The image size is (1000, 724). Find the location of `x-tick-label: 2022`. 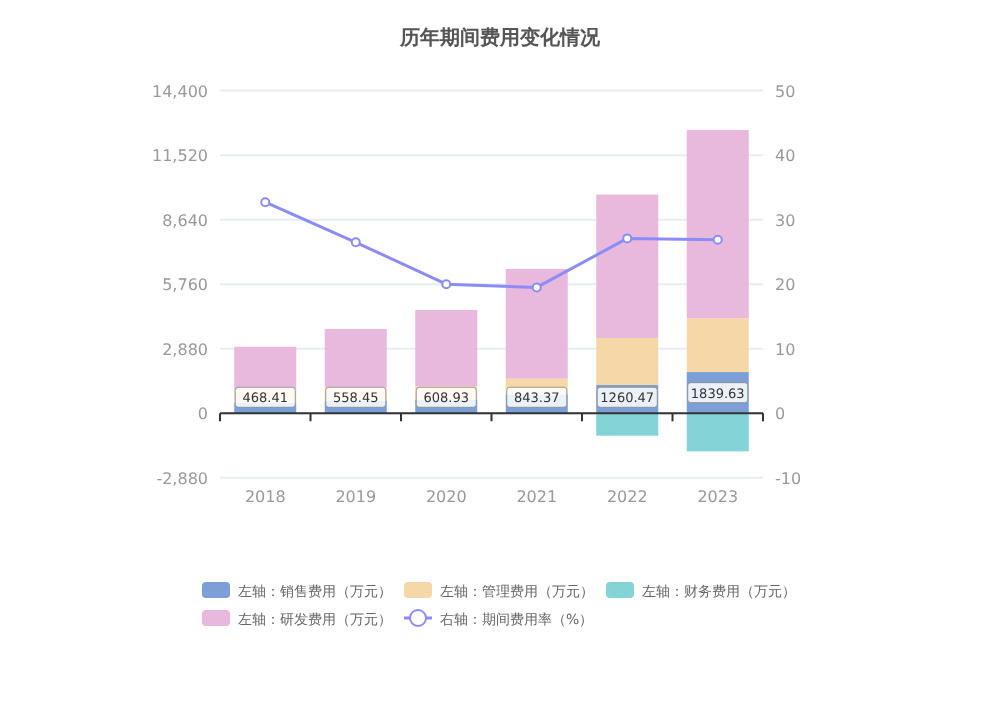

x-tick-label: 2022 is located at coordinates (627, 496).